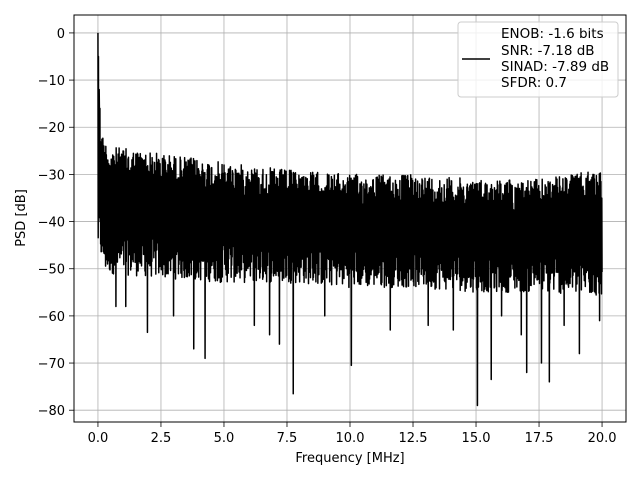  I want to click on y-axis-label: PSD [dB], so click(21, 218).